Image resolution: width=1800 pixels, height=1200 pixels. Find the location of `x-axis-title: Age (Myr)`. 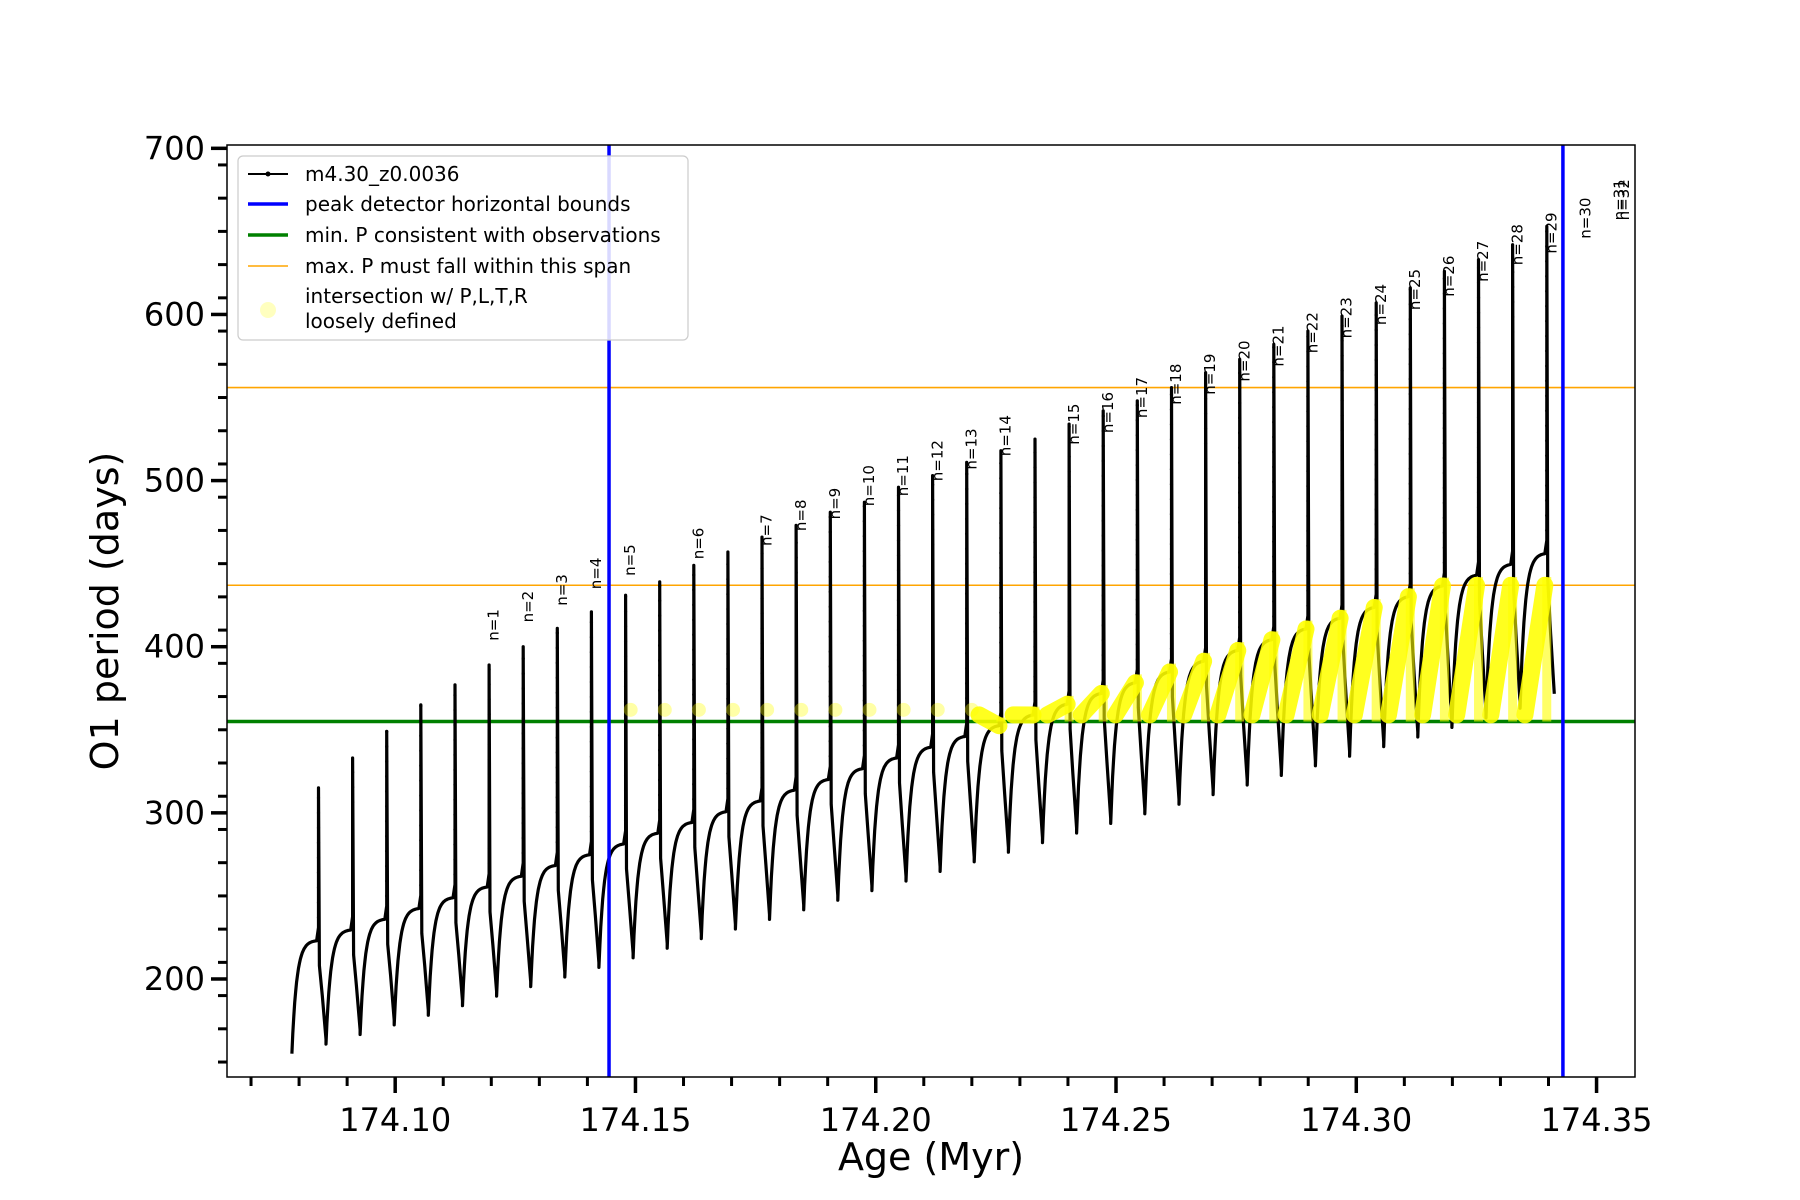

x-axis-title: Age (Myr) is located at coordinates (931, 1157).